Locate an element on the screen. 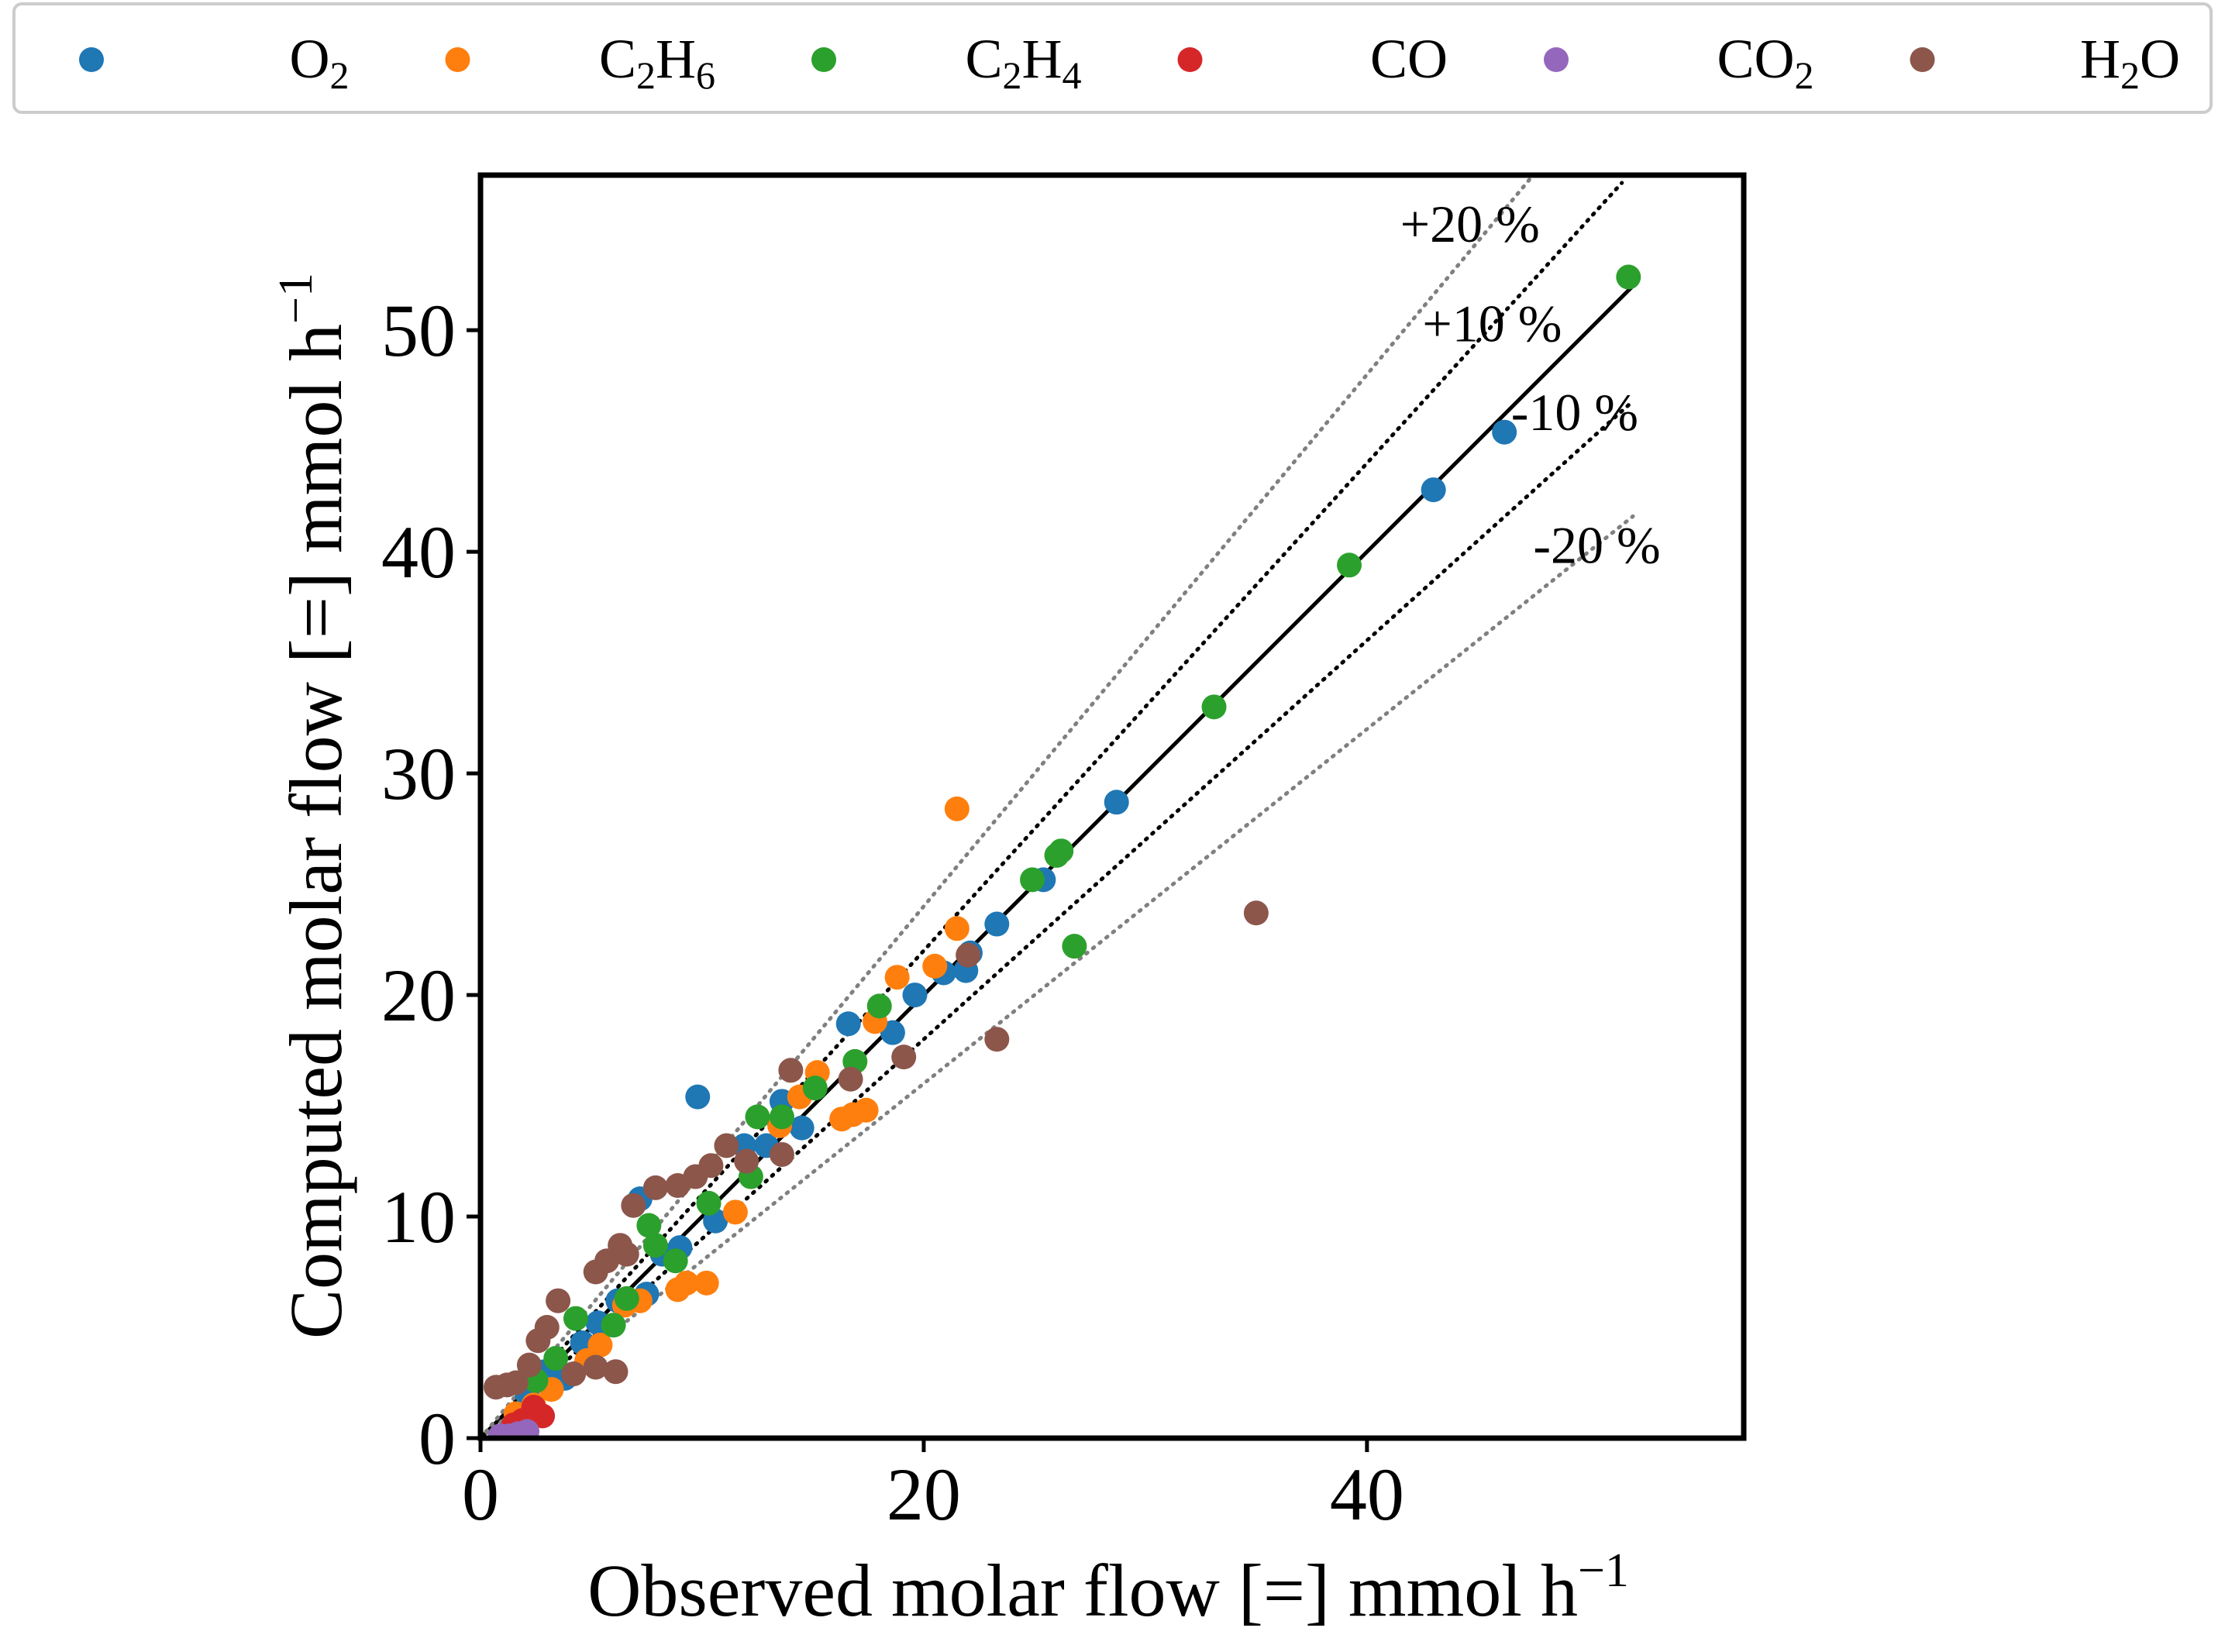  y-tick-label-0: 0 is located at coordinates (437, 1438).